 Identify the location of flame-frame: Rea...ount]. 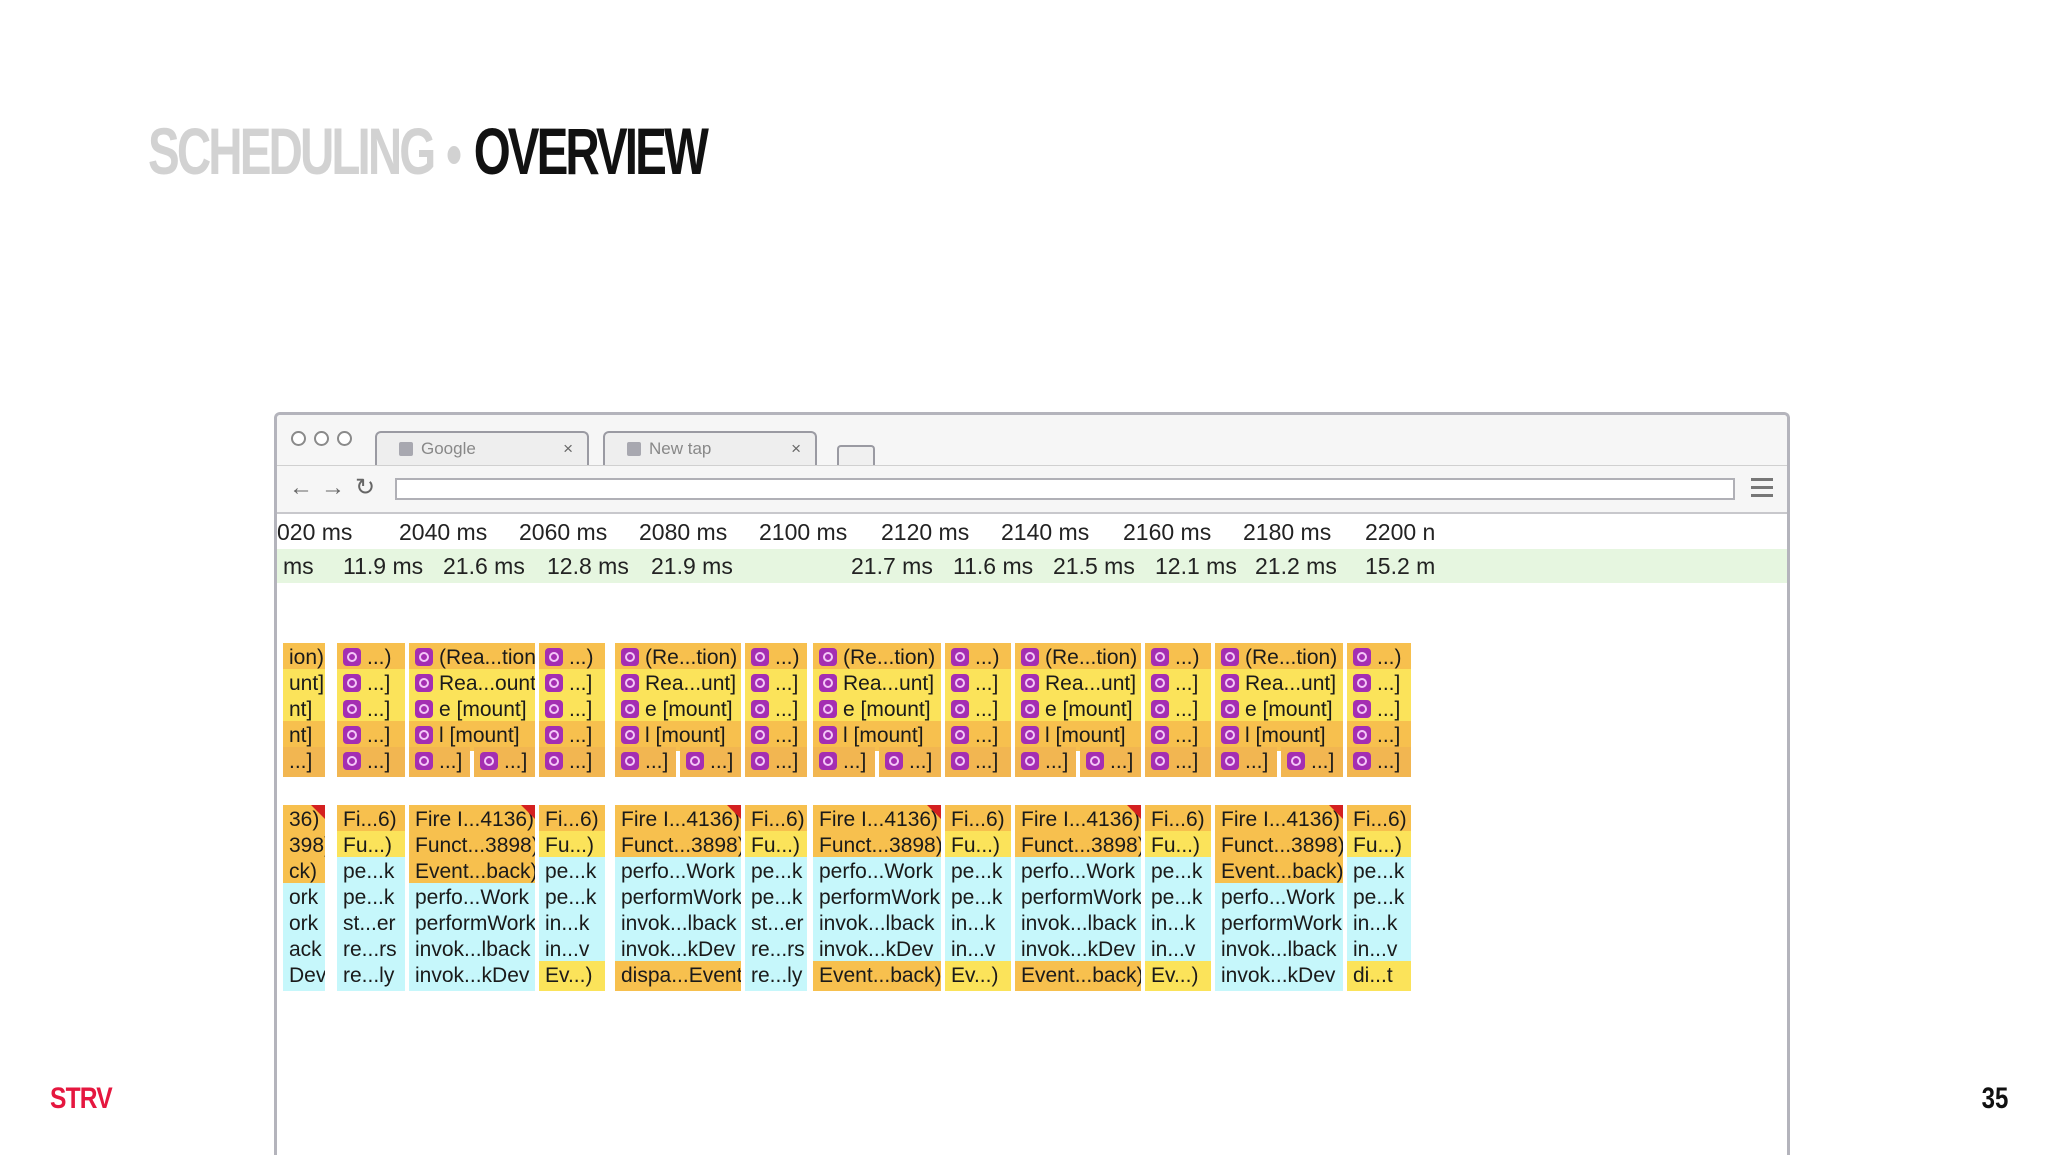
(472, 684).